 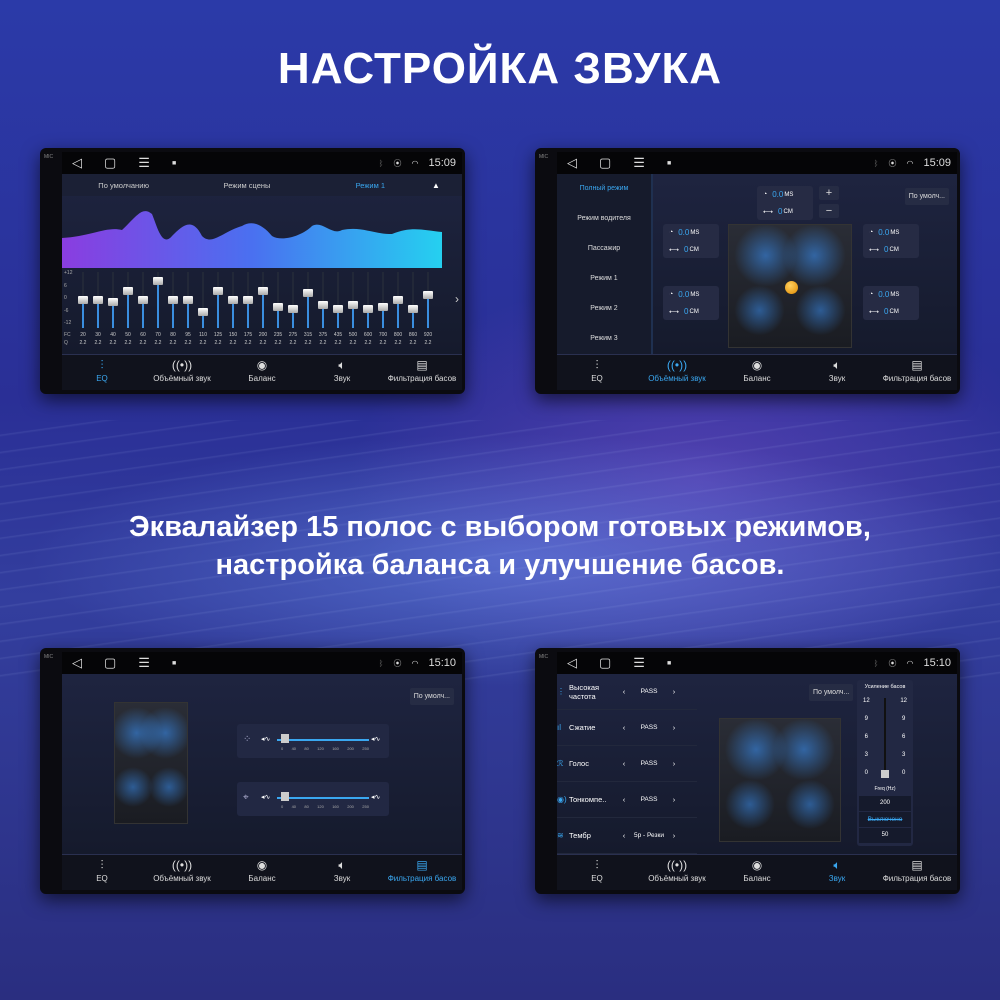 What do you see at coordinates (247, 185) in the screenshot?
I see `preset-1: Режим сцены` at bounding box center [247, 185].